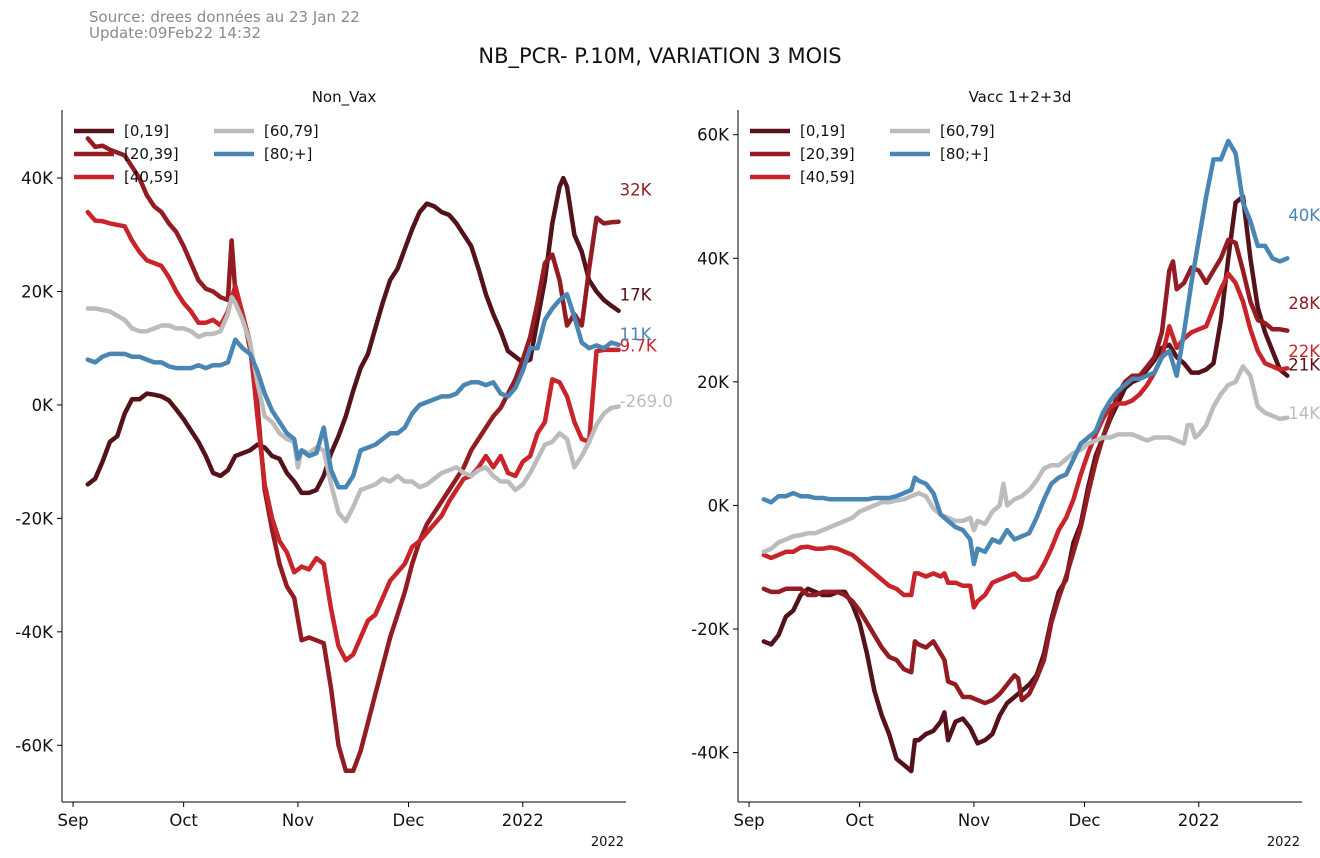 The width and height of the screenshot is (1320, 858). Describe the element at coordinates (646, 401) in the screenshot. I see `end-label-60-79: -269.0` at that location.